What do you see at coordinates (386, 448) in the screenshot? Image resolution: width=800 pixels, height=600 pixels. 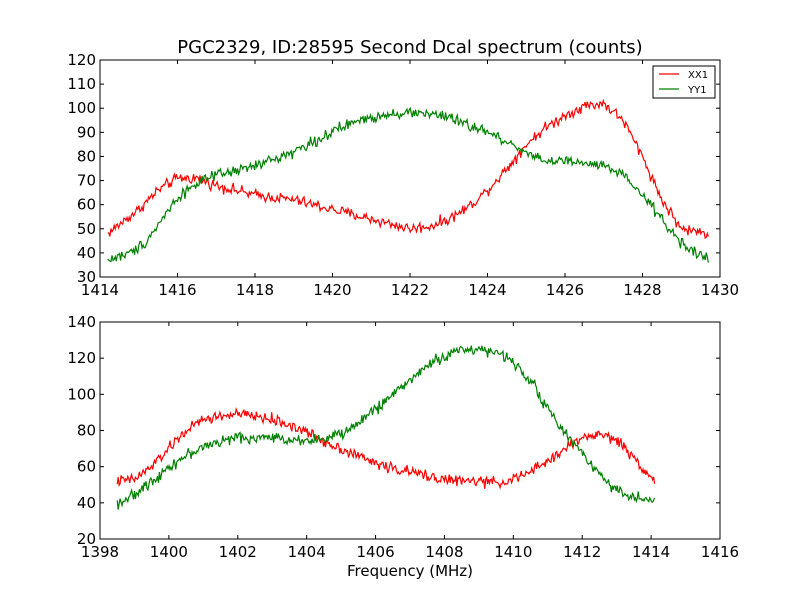 I see `bottom-series-line-xx1` at bounding box center [386, 448].